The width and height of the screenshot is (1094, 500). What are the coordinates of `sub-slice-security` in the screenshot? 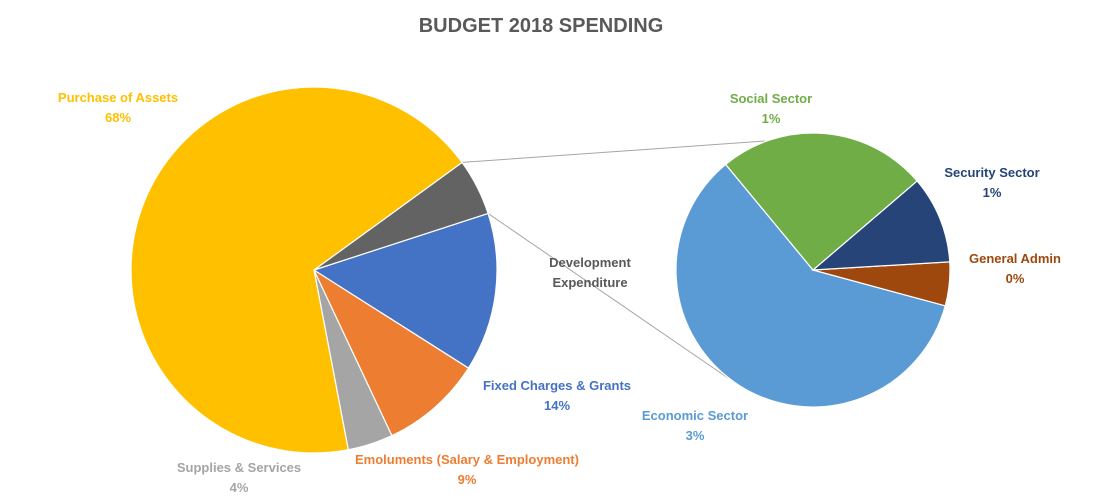 It's located at (881, 225).